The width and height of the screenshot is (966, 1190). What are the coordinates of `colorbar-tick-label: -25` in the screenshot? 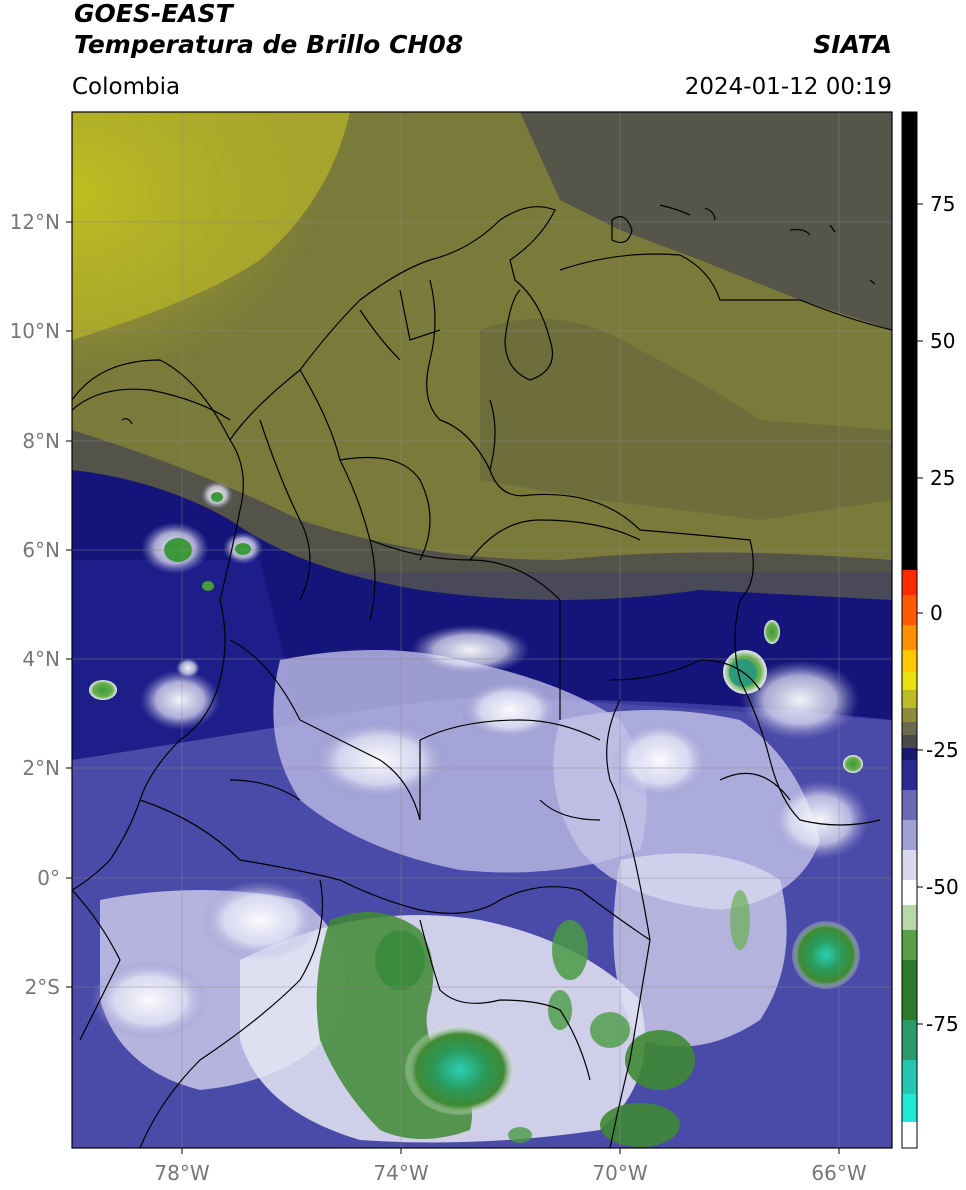 It's located at (942, 750).